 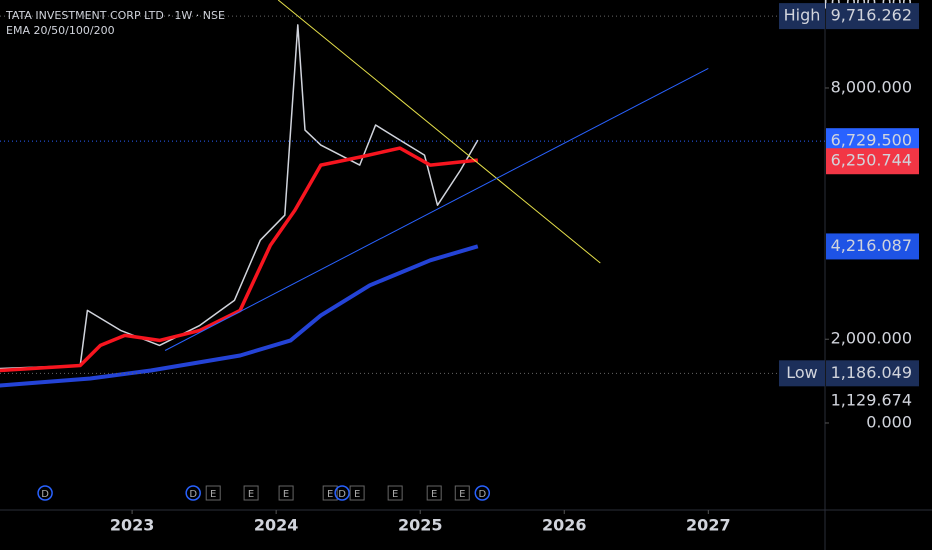 What do you see at coordinates (889, 421) in the screenshot?
I see `y-tick-label: 0.000` at bounding box center [889, 421].